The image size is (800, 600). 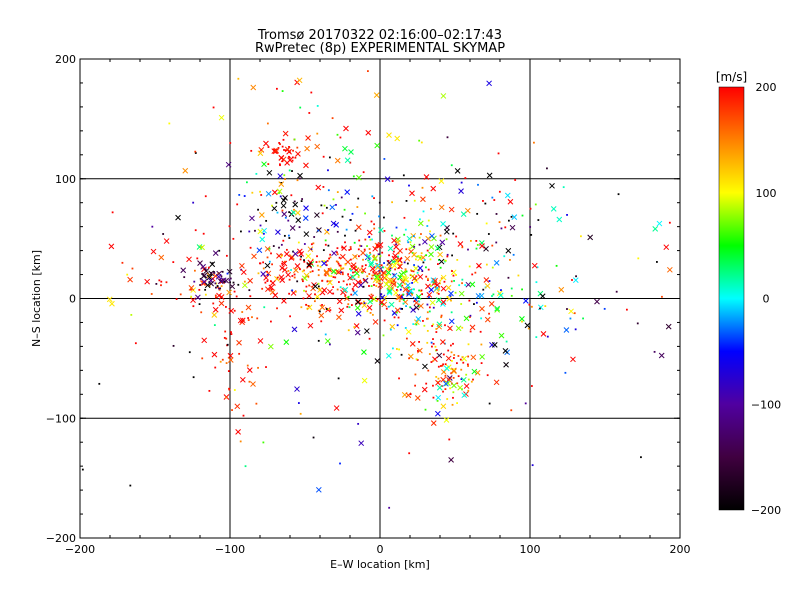 What do you see at coordinates (766, 404) in the screenshot?
I see `colorbar-tick-label: −100` at bounding box center [766, 404].